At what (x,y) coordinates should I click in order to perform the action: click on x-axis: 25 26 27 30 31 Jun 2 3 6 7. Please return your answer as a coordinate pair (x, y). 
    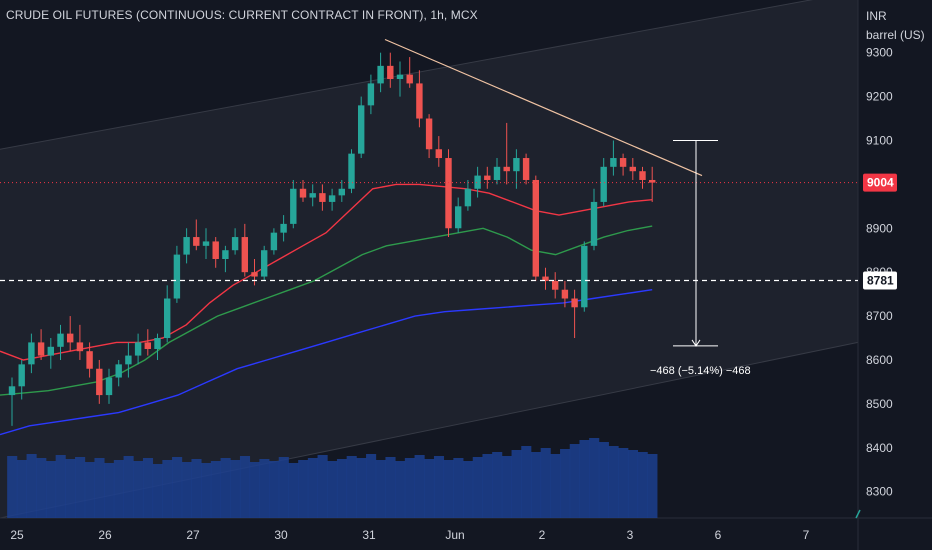
    Looking at the image, I should click on (409, 535).